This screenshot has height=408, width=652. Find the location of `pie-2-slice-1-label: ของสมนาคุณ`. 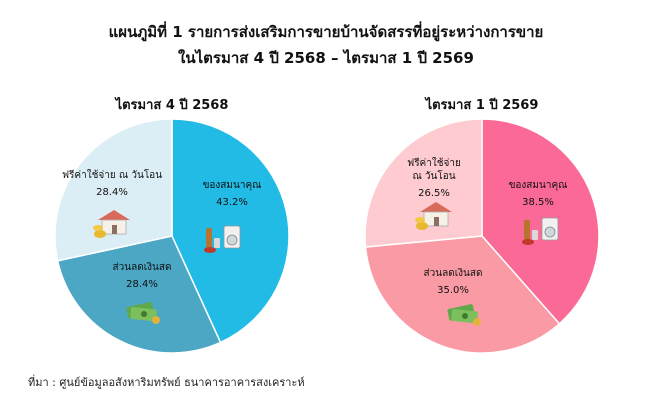

pie-2-slice-1-label: ของสมนาคุณ is located at coordinates (538, 185).